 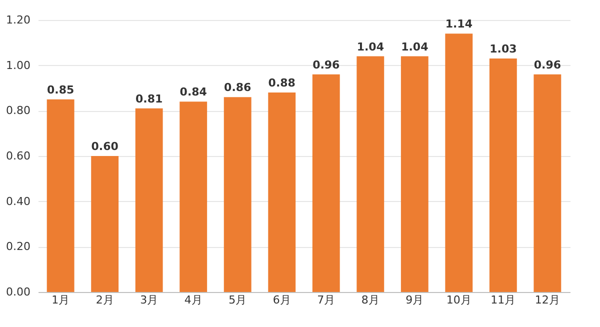 What do you see at coordinates (281, 300) in the screenshot?
I see `x-tick-label: 6月` at bounding box center [281, 300].